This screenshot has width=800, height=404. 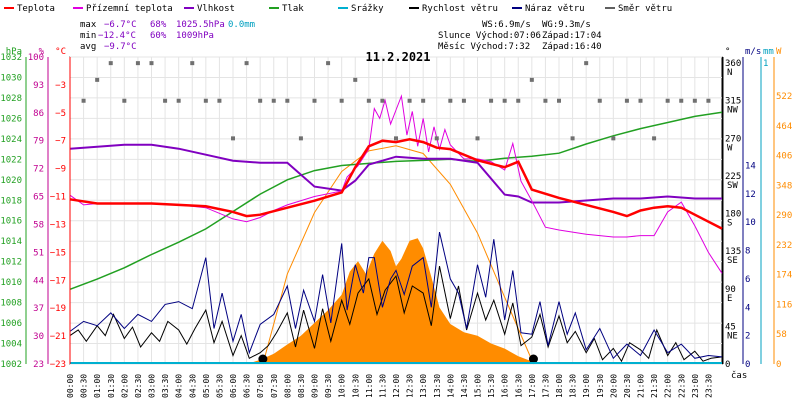 I want to click on legend-label: Teplota, so click(x=36, y=9).